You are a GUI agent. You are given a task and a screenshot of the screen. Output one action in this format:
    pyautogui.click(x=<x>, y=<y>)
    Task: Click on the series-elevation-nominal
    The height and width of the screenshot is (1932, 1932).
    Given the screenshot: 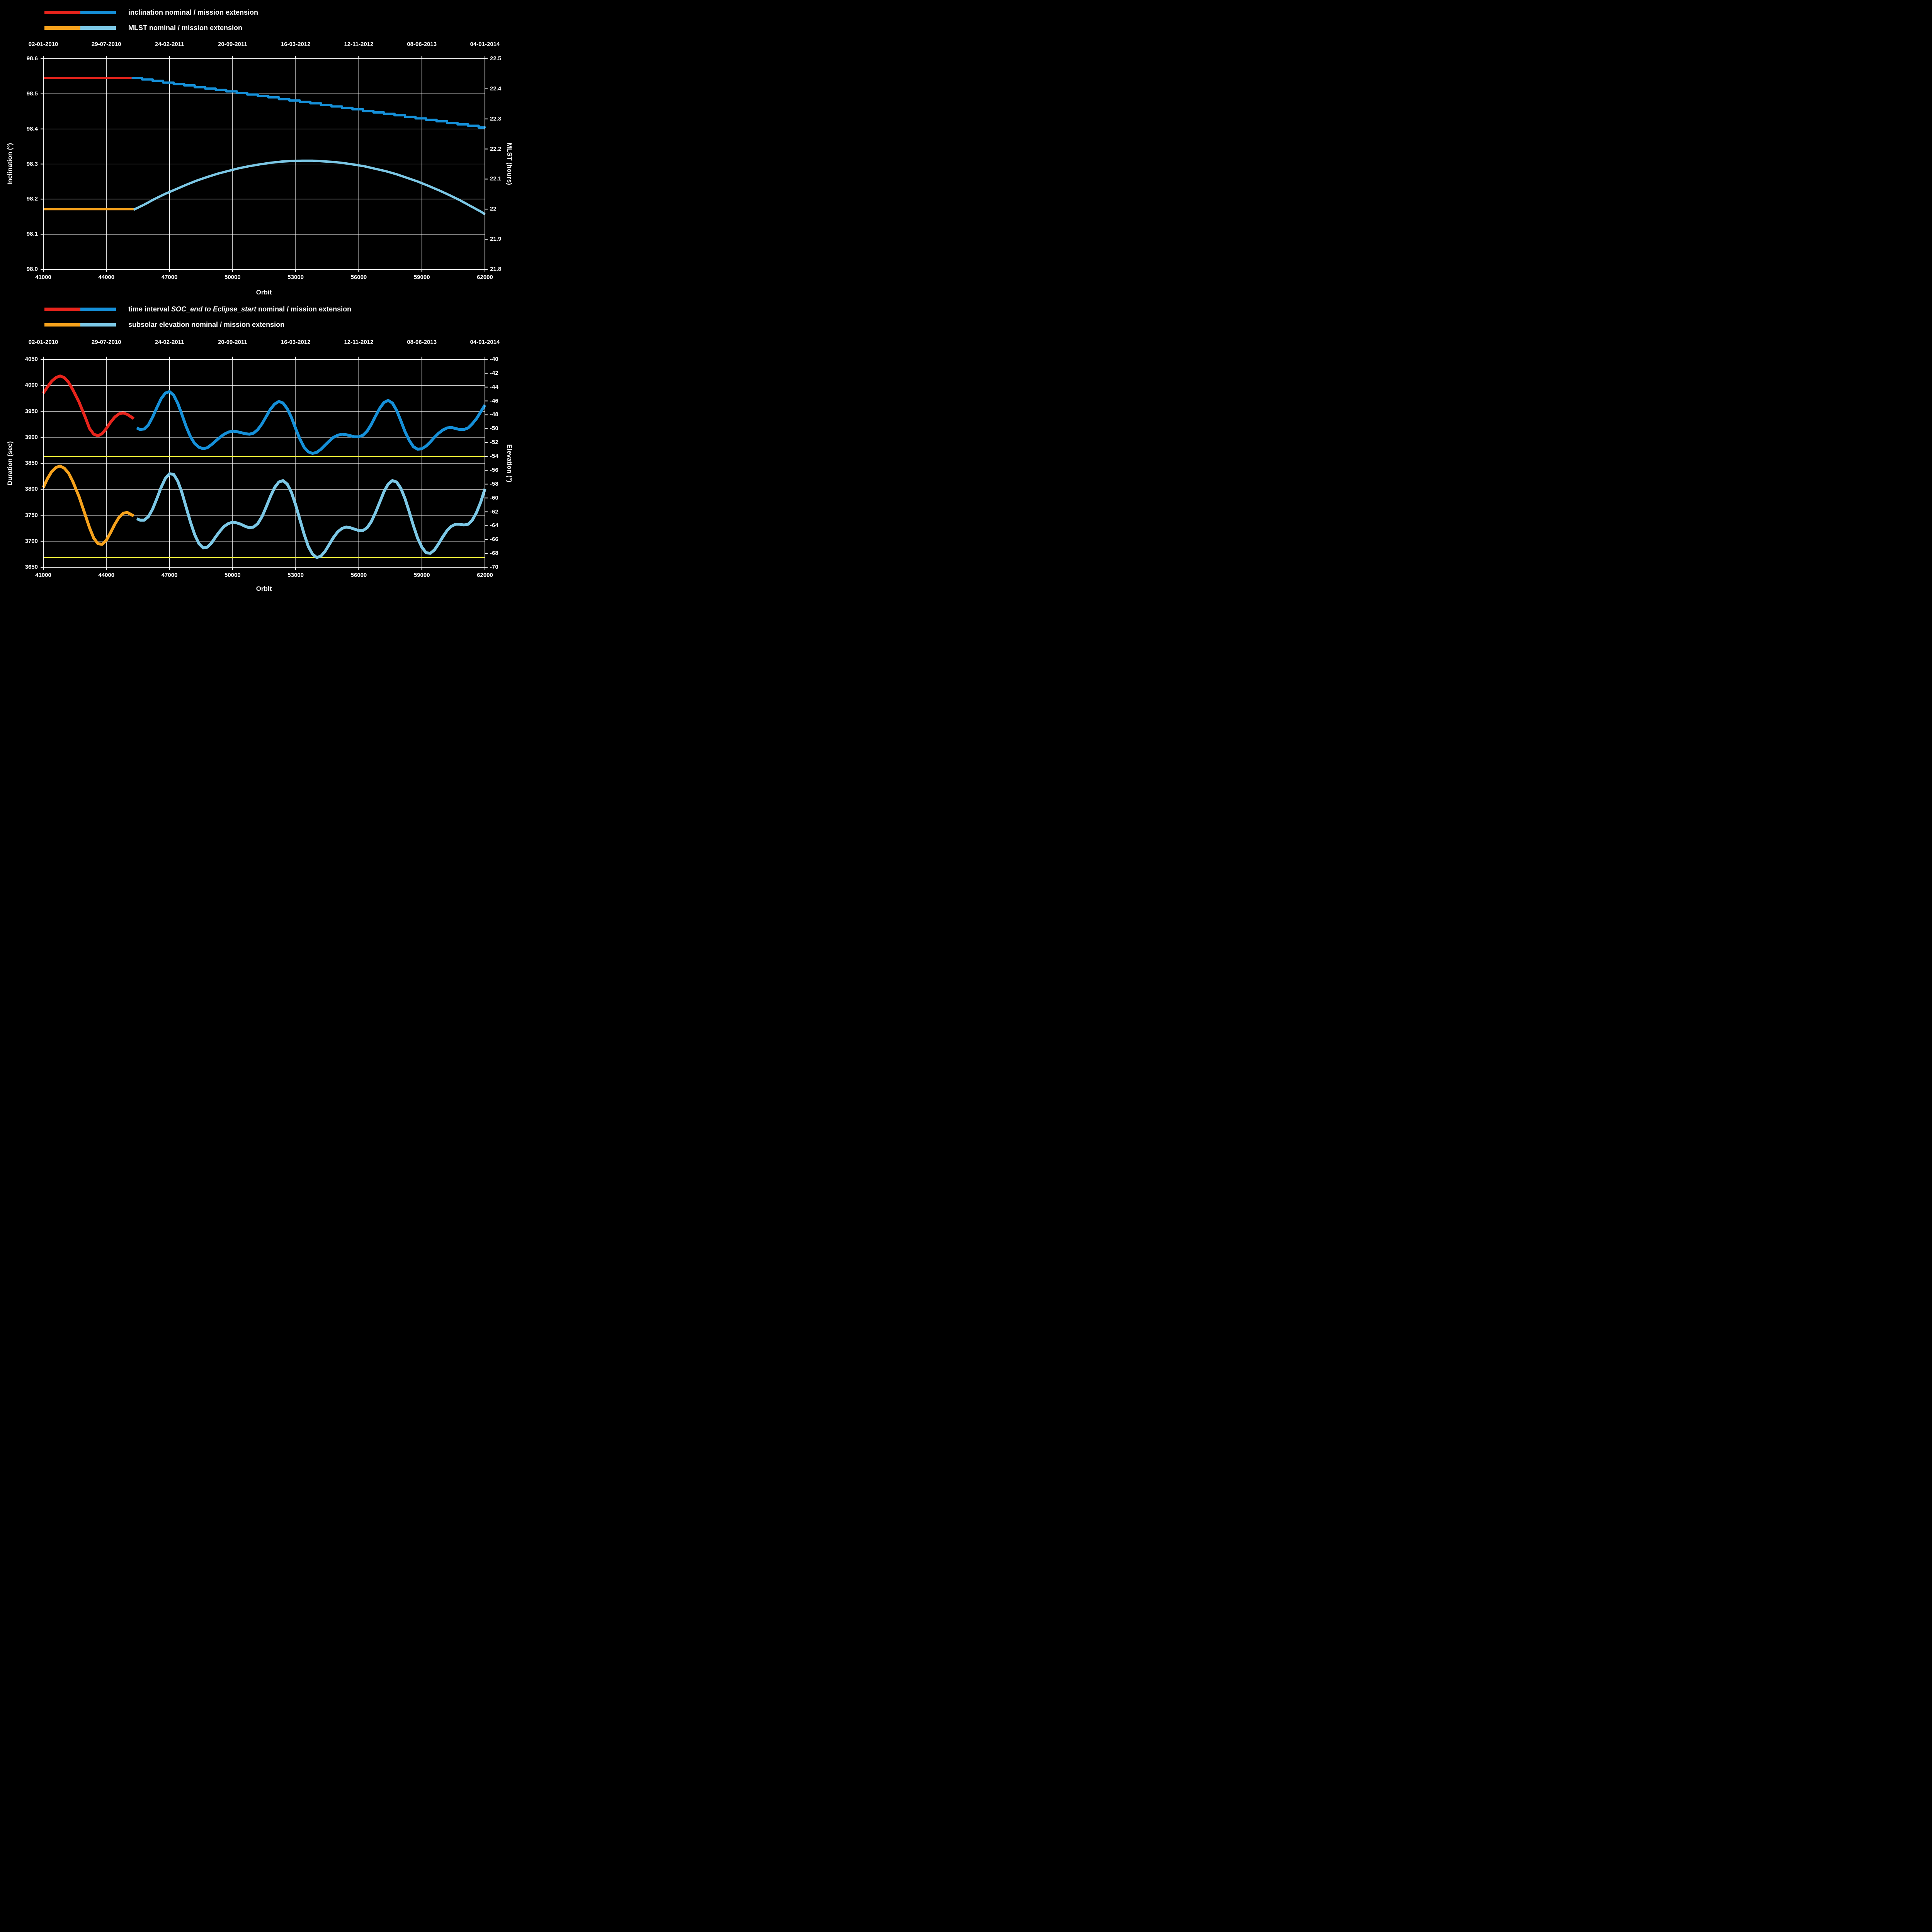 What is the action you would take?
    pyautogui.click(x=88, y=505)
    